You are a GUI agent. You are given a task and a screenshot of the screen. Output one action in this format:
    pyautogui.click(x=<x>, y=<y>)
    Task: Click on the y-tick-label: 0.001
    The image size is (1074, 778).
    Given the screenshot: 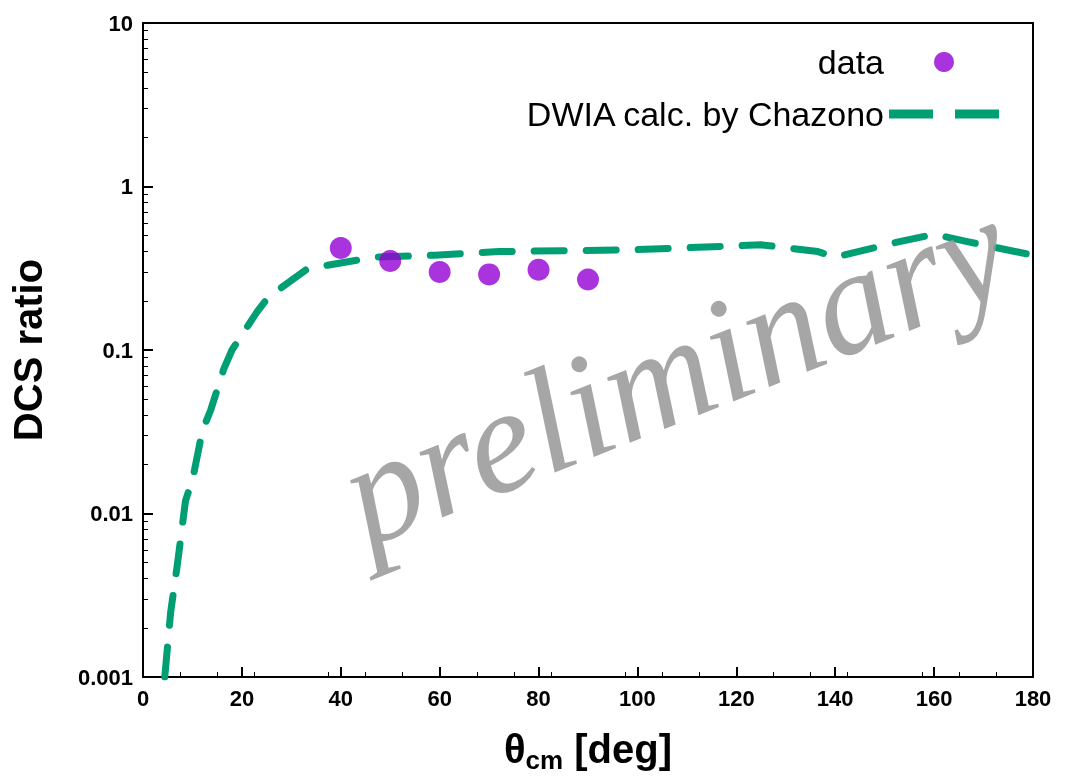 What is the action you would take?
    pyautogui.click(x=105, y=677)
    